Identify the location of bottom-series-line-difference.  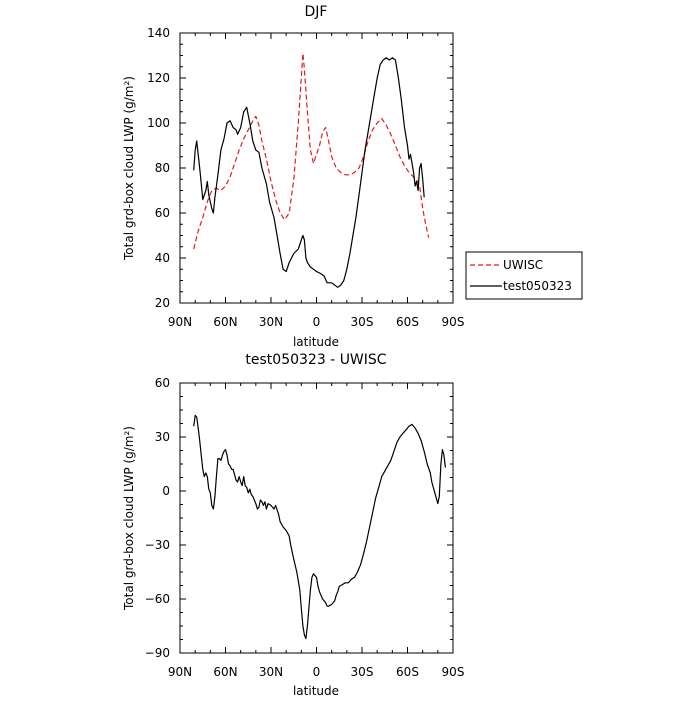
(319, 527).